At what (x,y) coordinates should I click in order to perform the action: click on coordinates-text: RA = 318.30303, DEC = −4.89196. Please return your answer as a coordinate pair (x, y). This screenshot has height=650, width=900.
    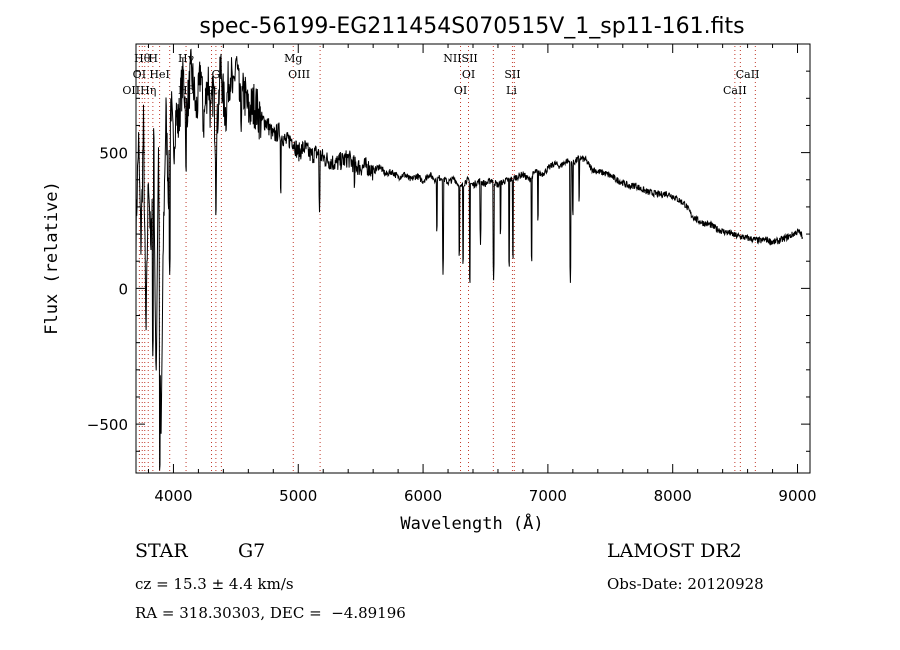
    Looking at the image, I should click on (270, 613).